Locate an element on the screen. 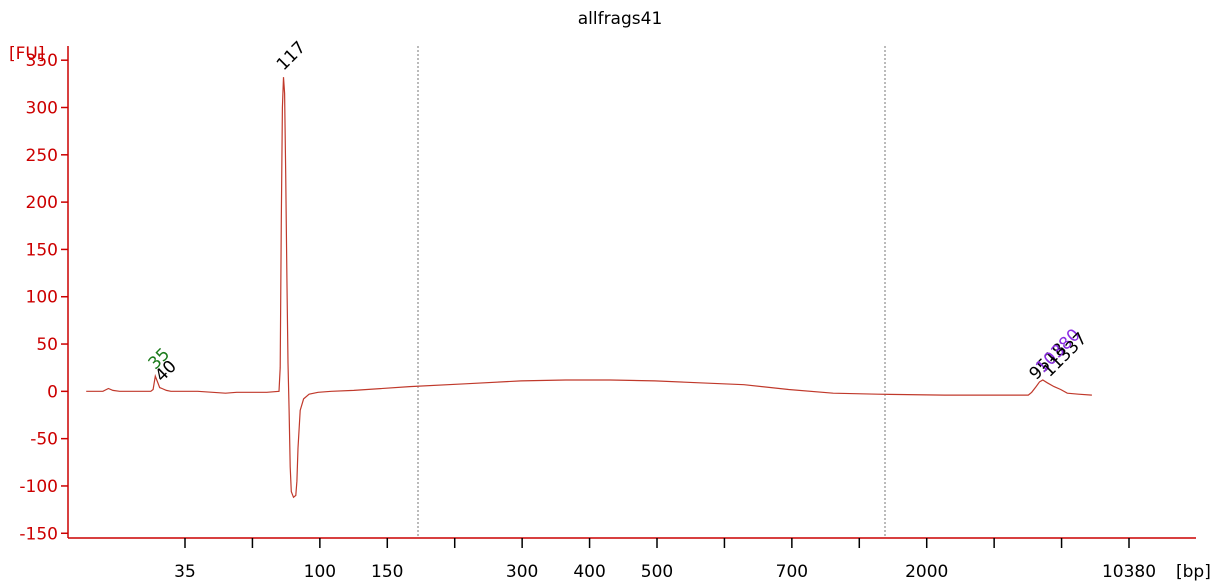 This screenshot has width=1216, height=588. y-tick-label: -50 is located at coordinates (44, 440).